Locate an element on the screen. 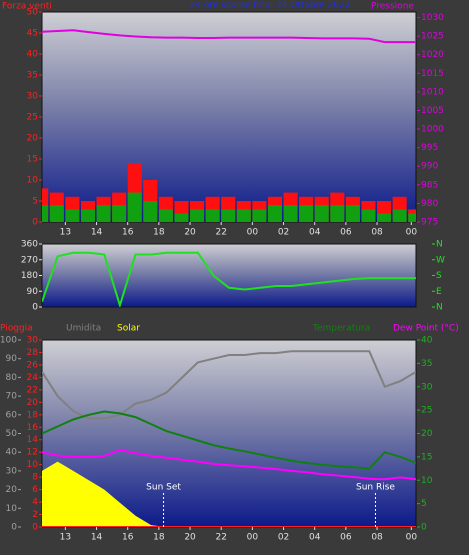 This screenshot has height=555, width=469. legend-label: Solar is located at coordinates (128, 329).